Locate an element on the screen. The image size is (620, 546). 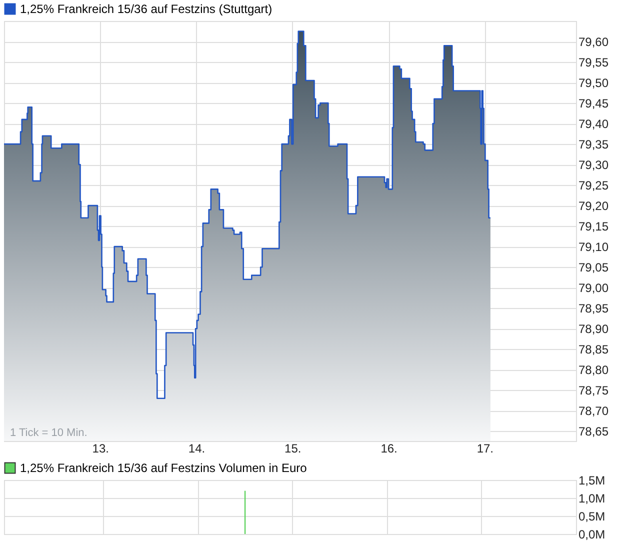
y-tick-label: 79,10 is located at coordinates (593, 247).